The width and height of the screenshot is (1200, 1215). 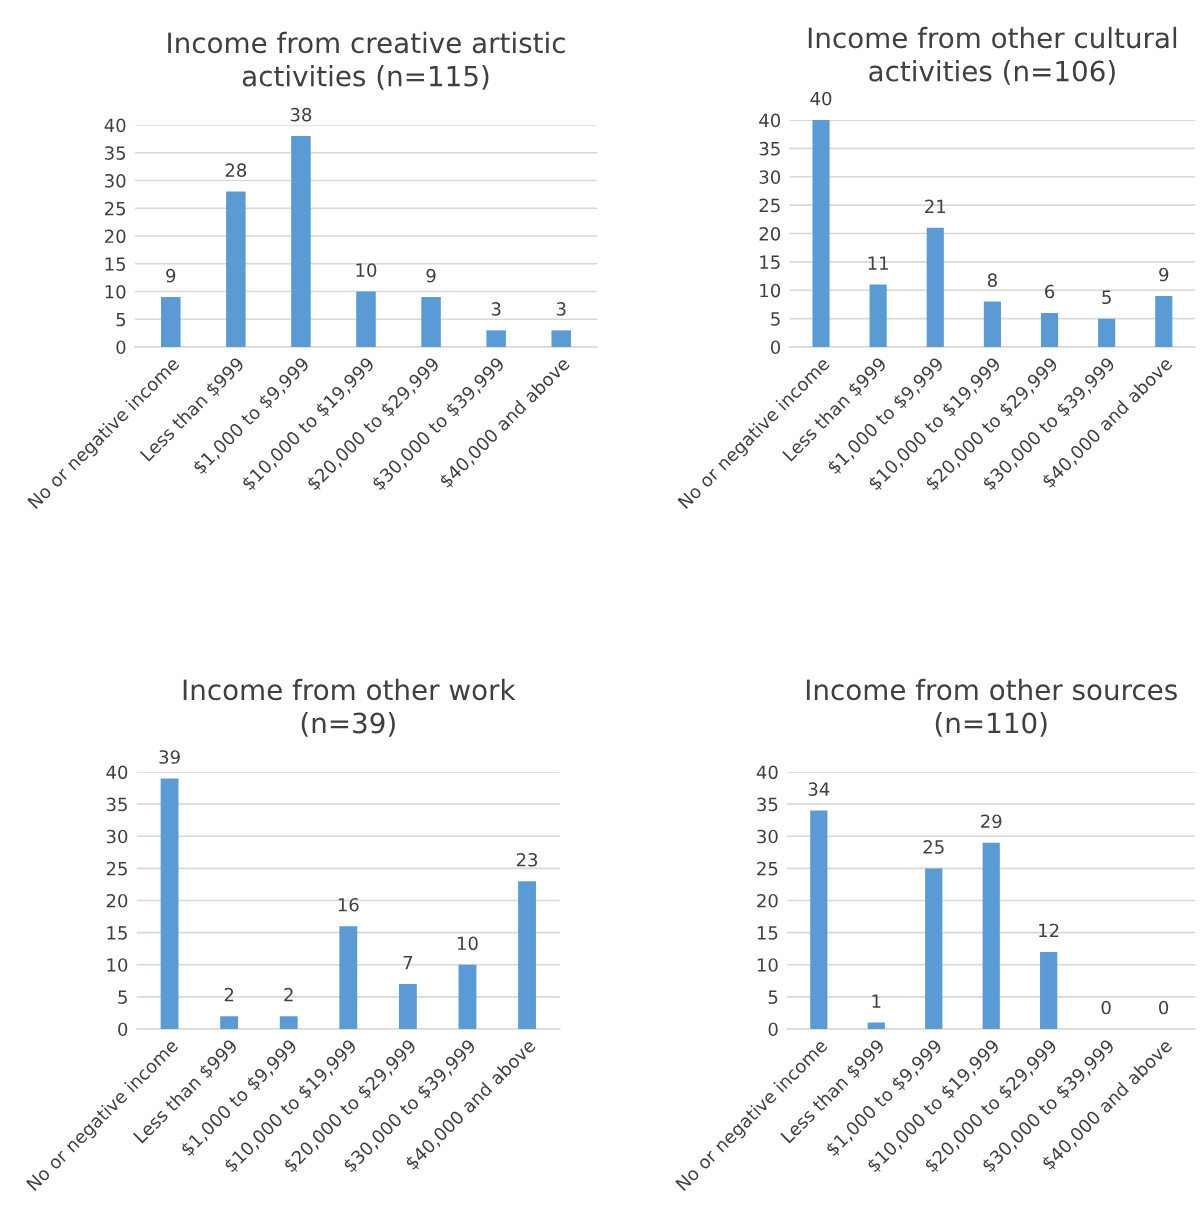 I want to click on data-label: 34, so click(x=819, y=789).